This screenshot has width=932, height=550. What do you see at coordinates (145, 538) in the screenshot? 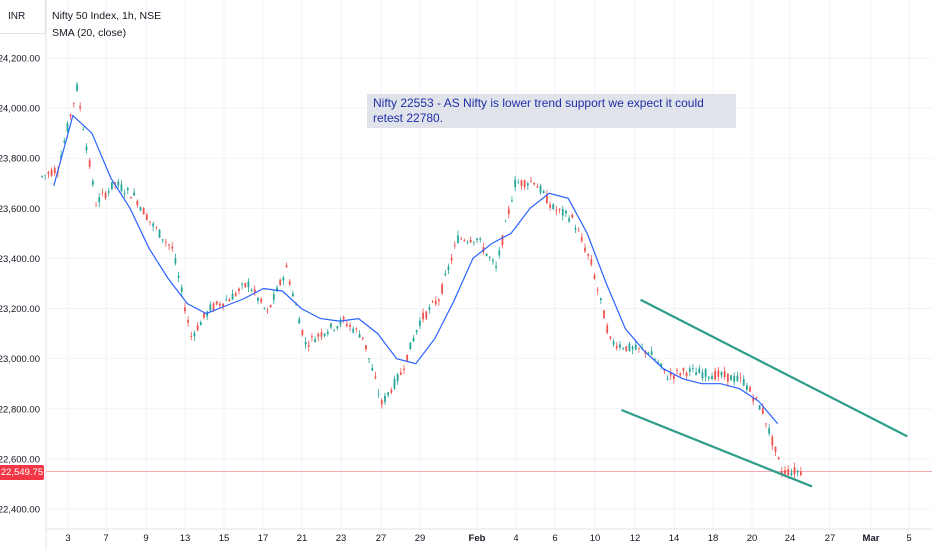
I see `x-tick-label: 9` at bounding box center [145, 538].